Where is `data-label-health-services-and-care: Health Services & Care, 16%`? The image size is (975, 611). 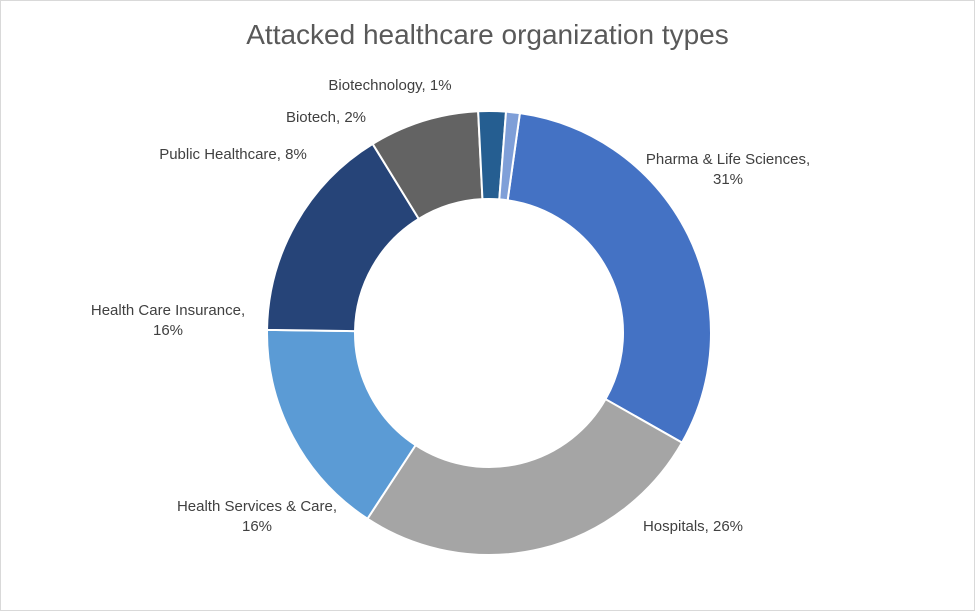 data-label-health-services-and-care: Health Services & Care, 16% is located at coordinates (257, 516).